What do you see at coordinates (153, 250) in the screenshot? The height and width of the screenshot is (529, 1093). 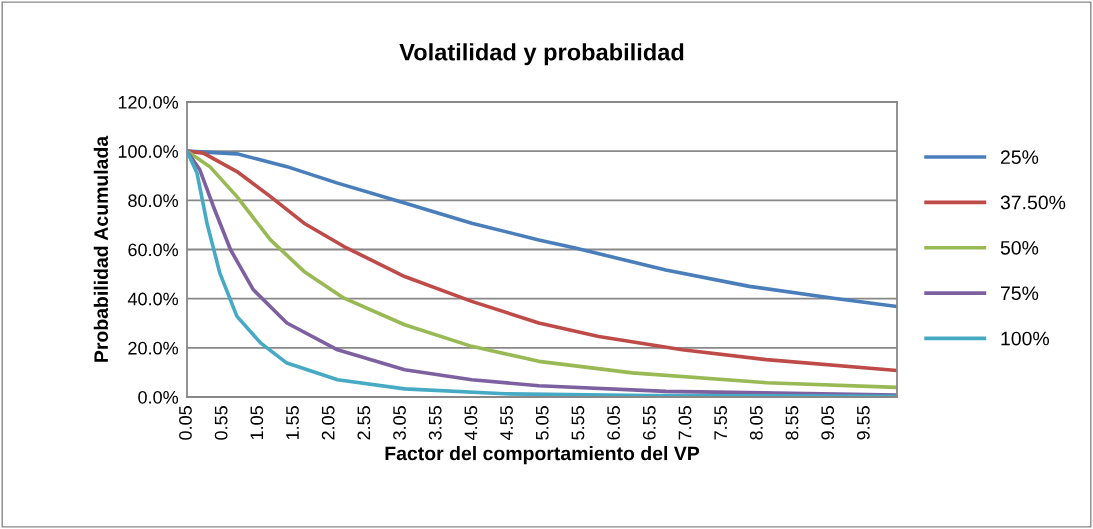 I see `y-tick-label: 60.0%` at bounding box center [153, 250].